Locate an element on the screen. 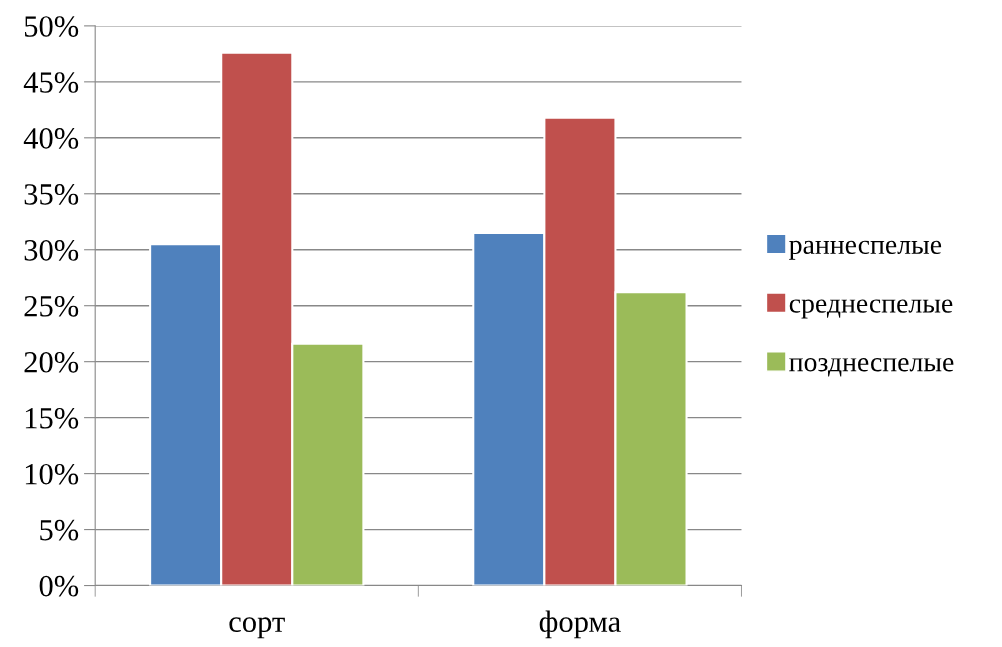  y-tick-label: 40% is located at coordinates (51, 138).